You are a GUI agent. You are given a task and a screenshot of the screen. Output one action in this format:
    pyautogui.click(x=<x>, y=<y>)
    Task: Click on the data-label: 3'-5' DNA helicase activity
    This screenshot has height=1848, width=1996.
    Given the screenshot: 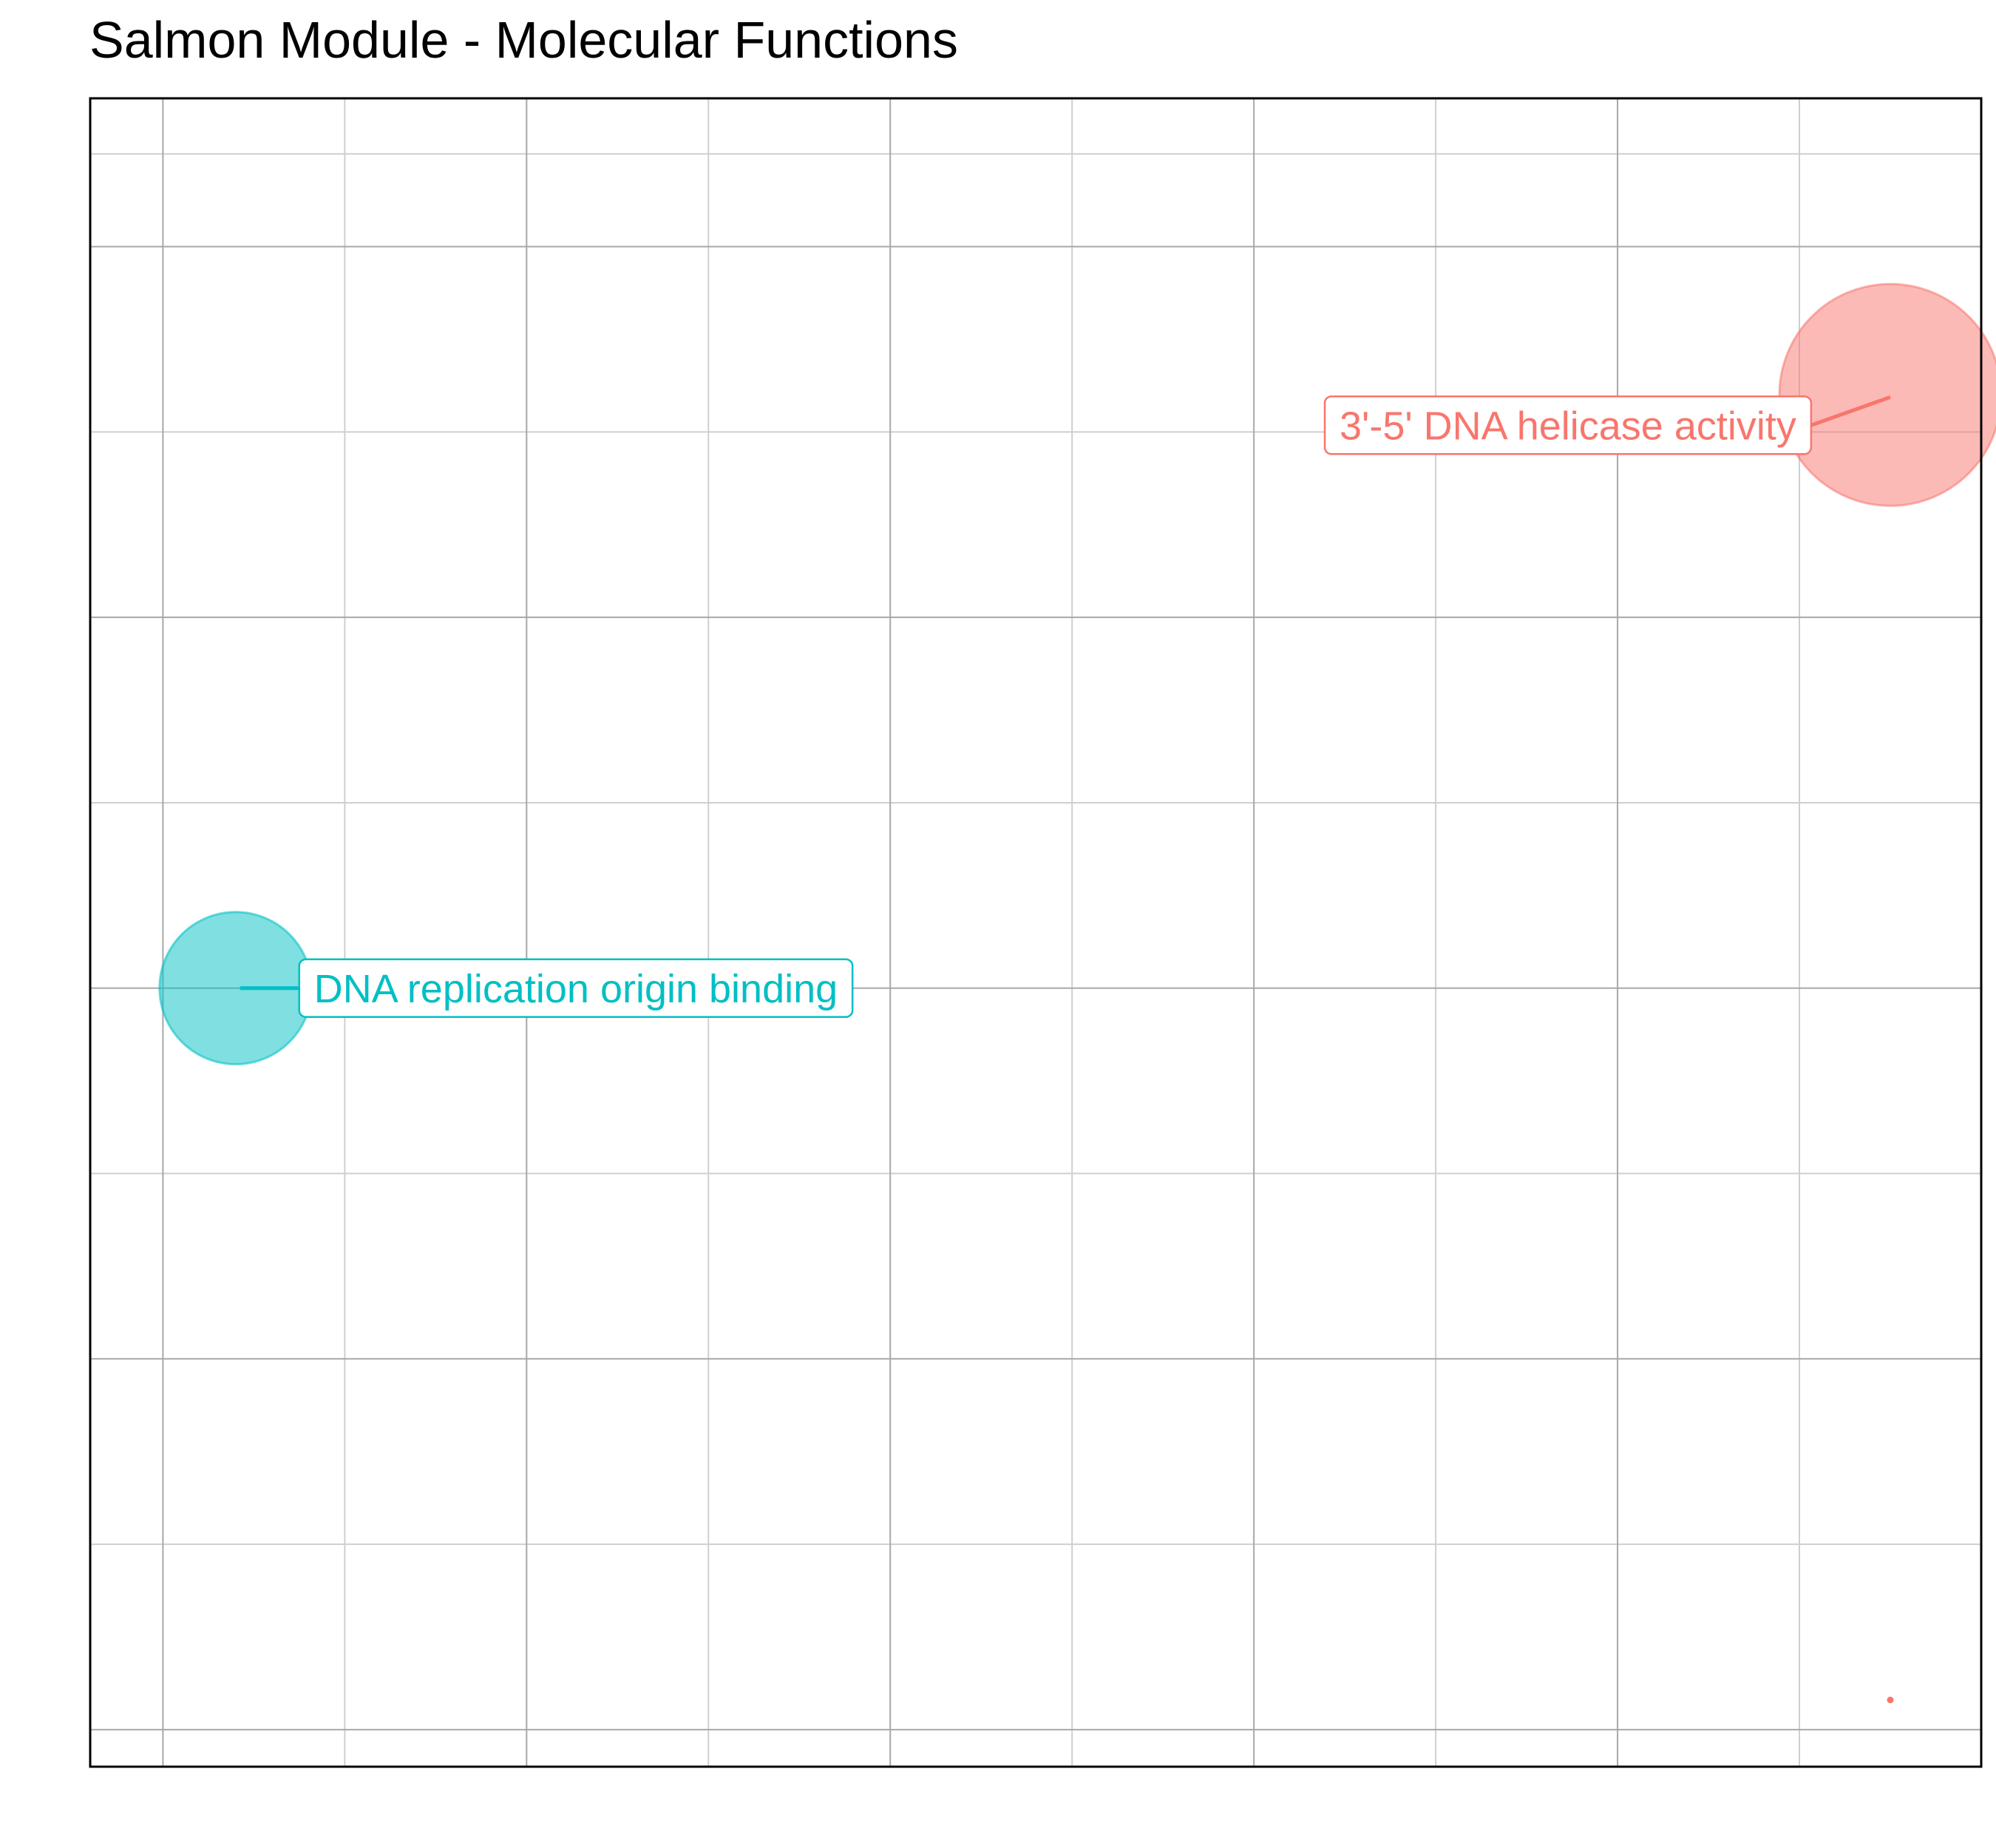 What is the action you would take?
    pyautogui.click(x=1568, y=426)
    